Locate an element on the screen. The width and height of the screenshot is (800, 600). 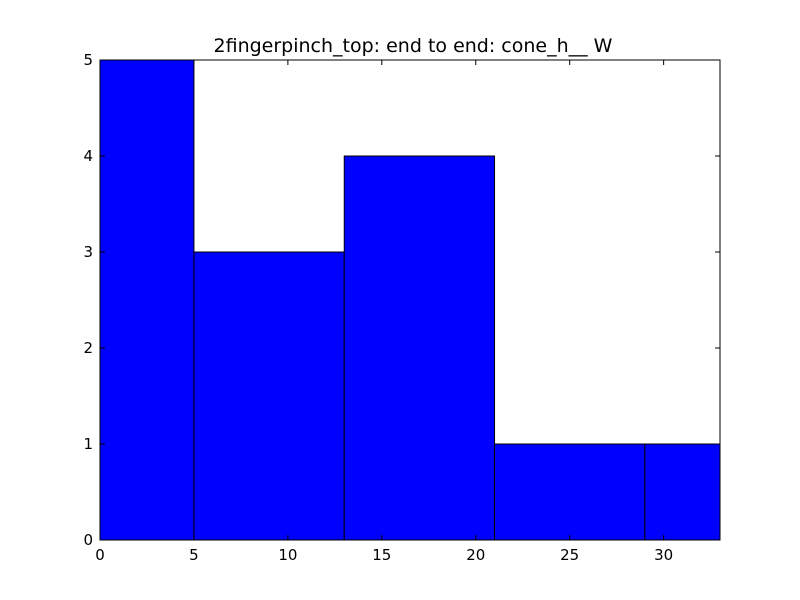
x-tick-label: 30 is located at coordinates (663, 555).